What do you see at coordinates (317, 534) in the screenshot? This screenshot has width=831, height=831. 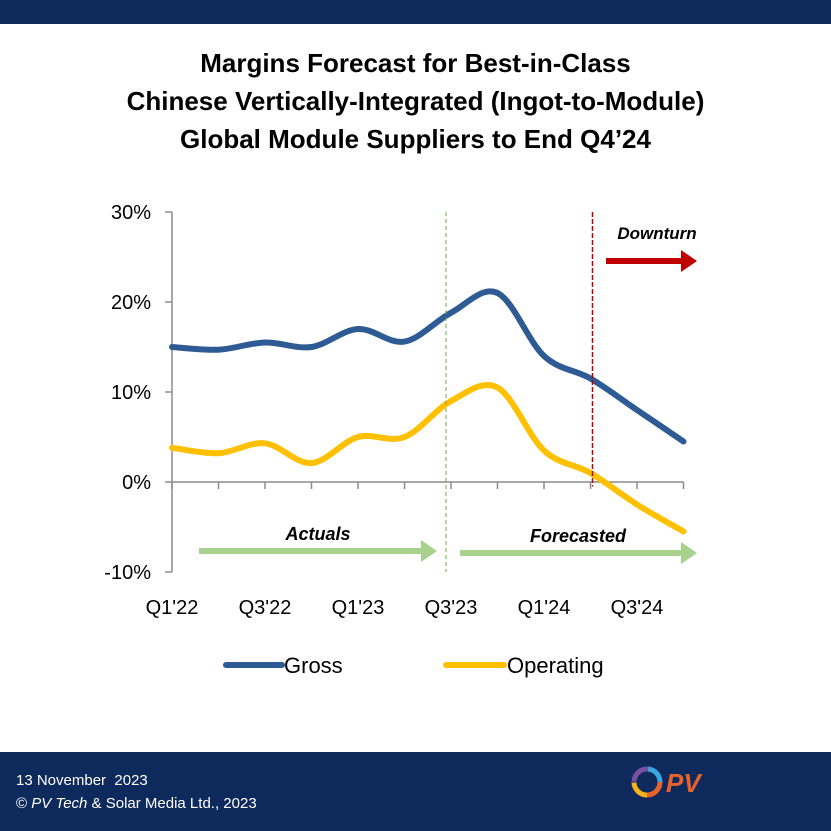 I see `actuals-label: Actuals` at bounding box center [317, 534].